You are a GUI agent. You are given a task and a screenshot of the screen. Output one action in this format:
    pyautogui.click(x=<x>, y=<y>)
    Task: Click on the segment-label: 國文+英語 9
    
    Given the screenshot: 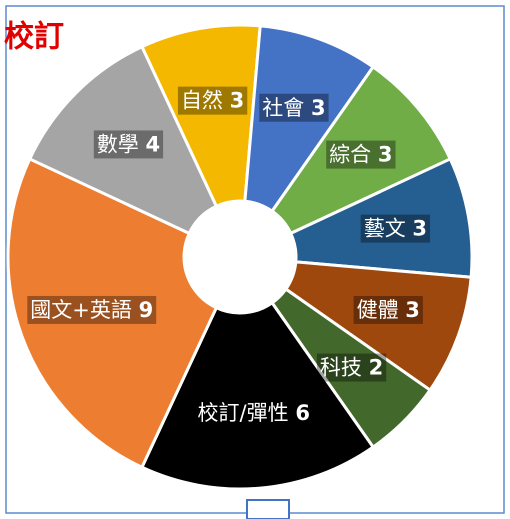 What is the action you would take?
    pyautogui.click(x=92, y=309)
    